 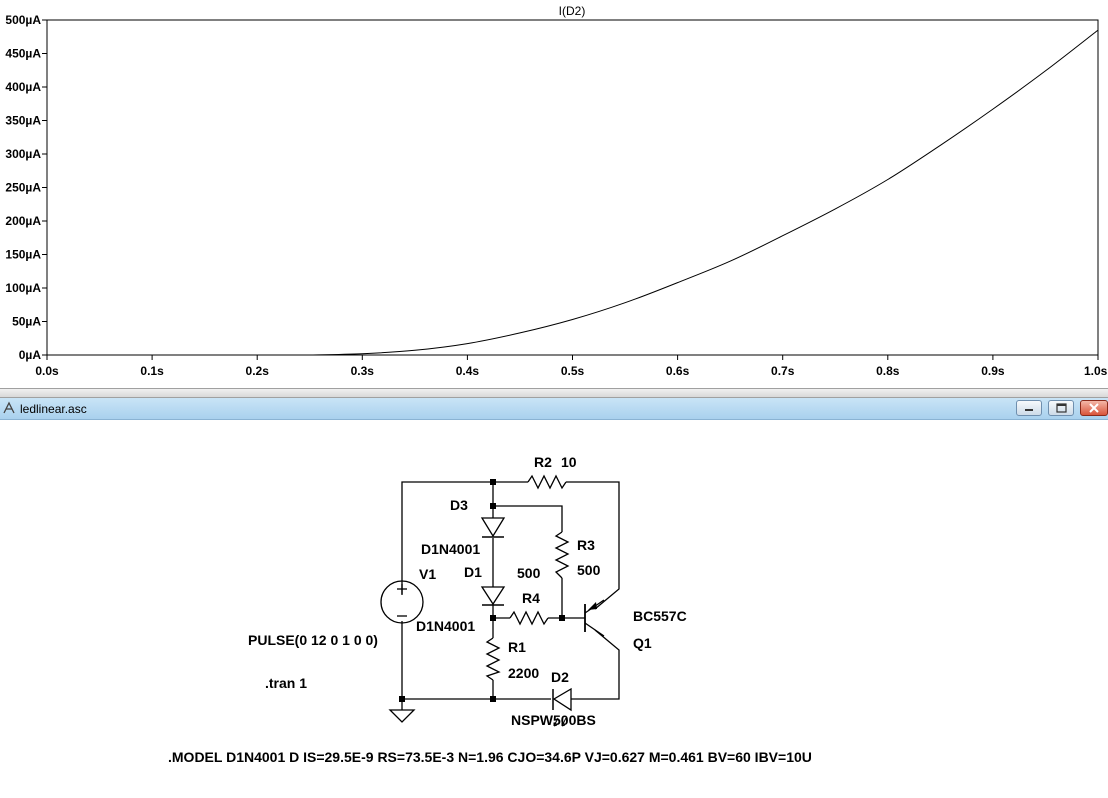 What do you see at coordinates (529, 618) in the screenshot?
I see `resistor-r4` at bounding box center [529, 618].